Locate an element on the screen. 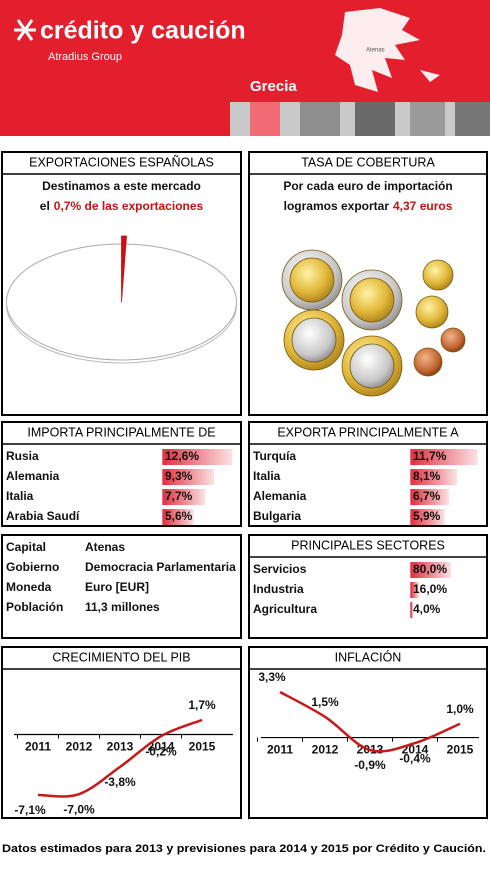 This screenshot has height=870, width=490. header-strip is located at coordinates (360, 119).